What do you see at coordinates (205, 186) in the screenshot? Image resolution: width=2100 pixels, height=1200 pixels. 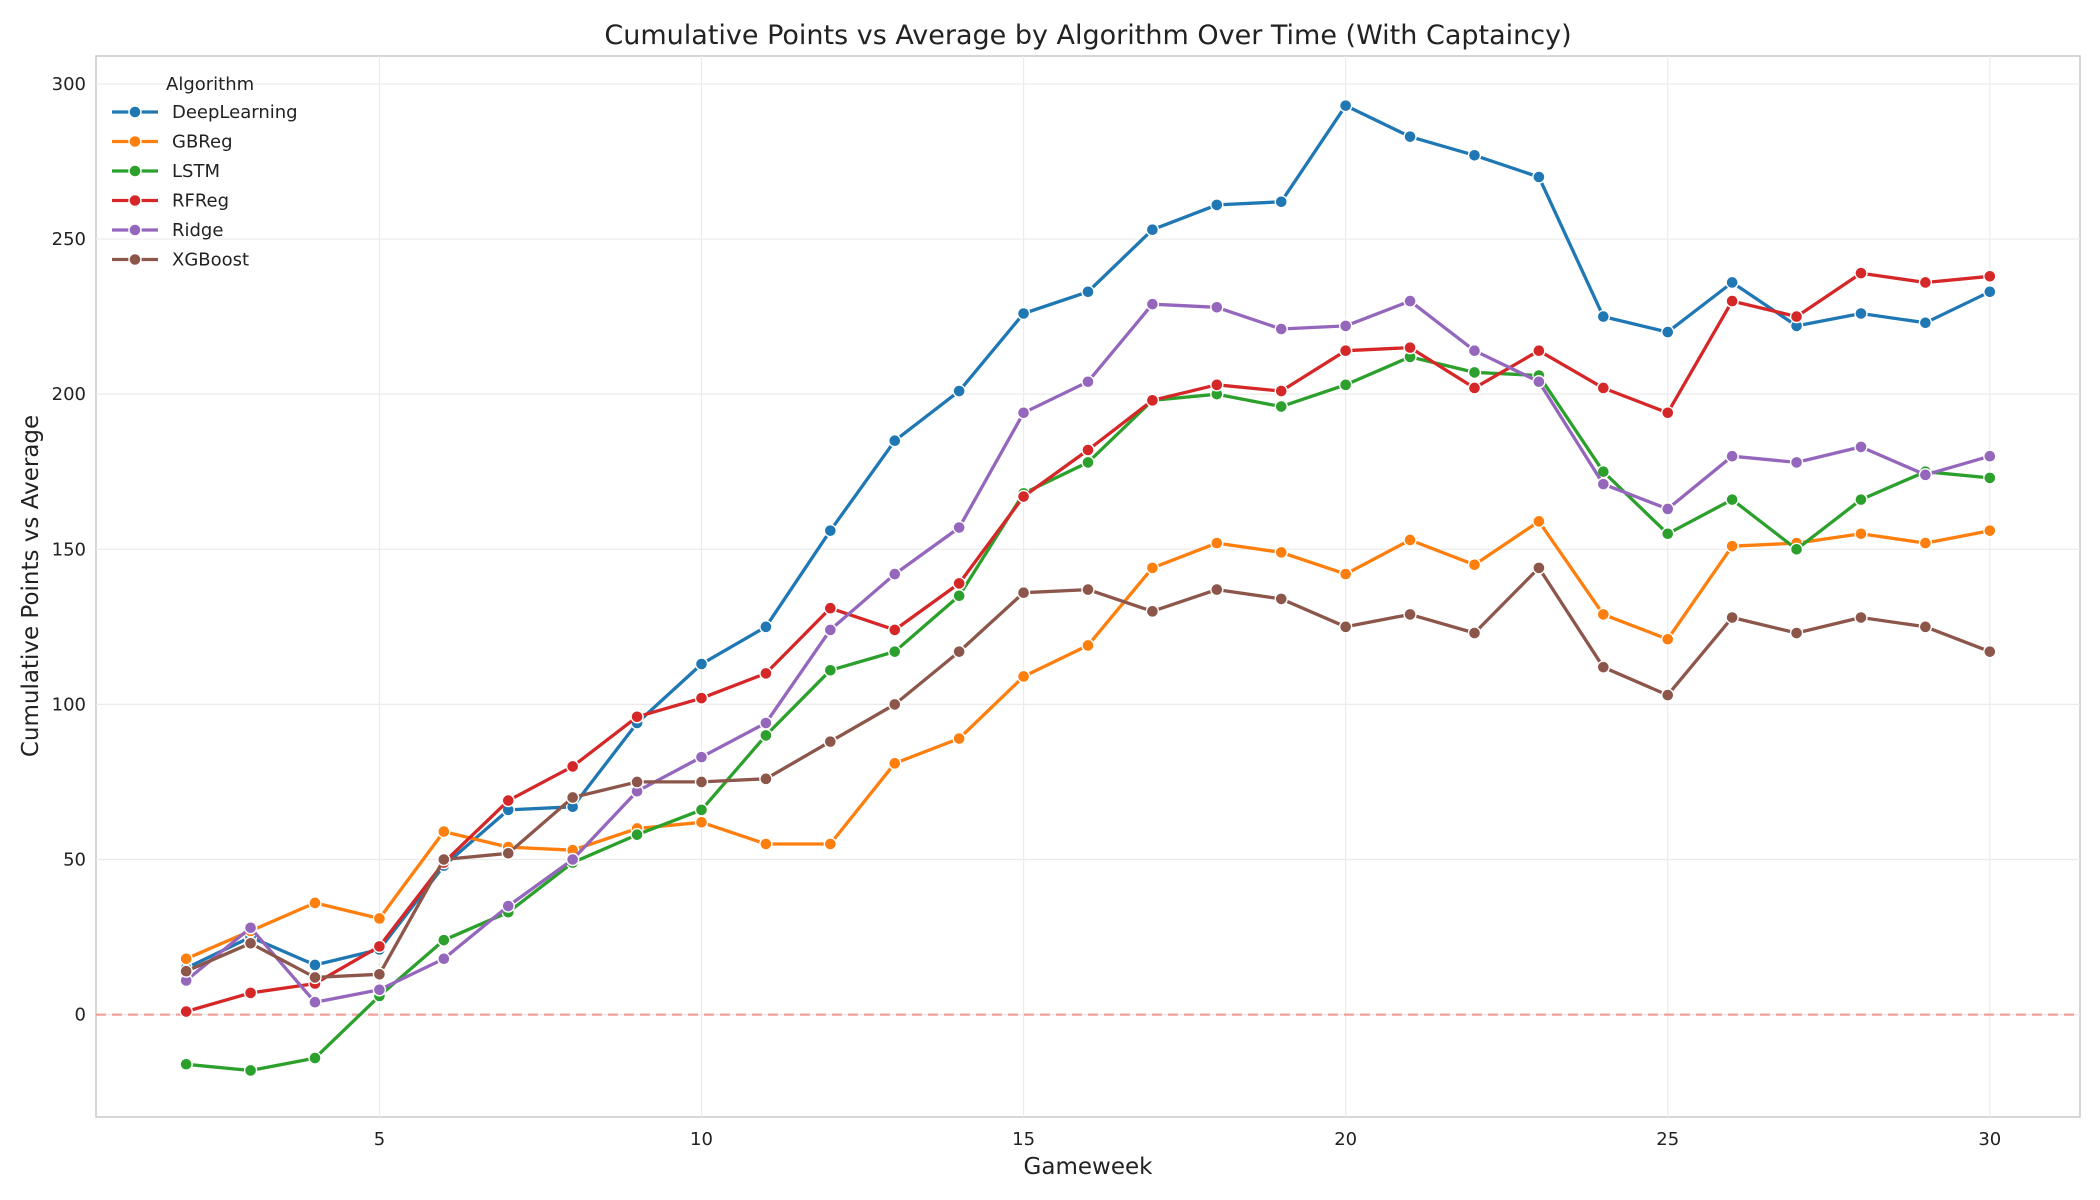 I see `legend-items: DeepLearning GBReg LSTM RFReg Ridge XGBoost` at bounding box center [205, 186].